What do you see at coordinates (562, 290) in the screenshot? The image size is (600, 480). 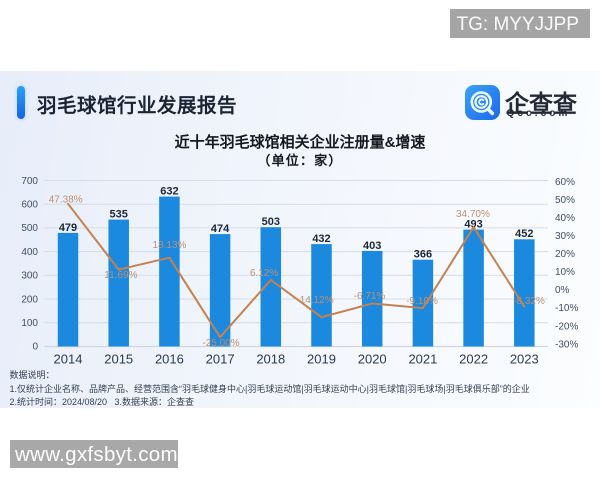 I see `svg-text: 0%` at bounding box center [562, 290].